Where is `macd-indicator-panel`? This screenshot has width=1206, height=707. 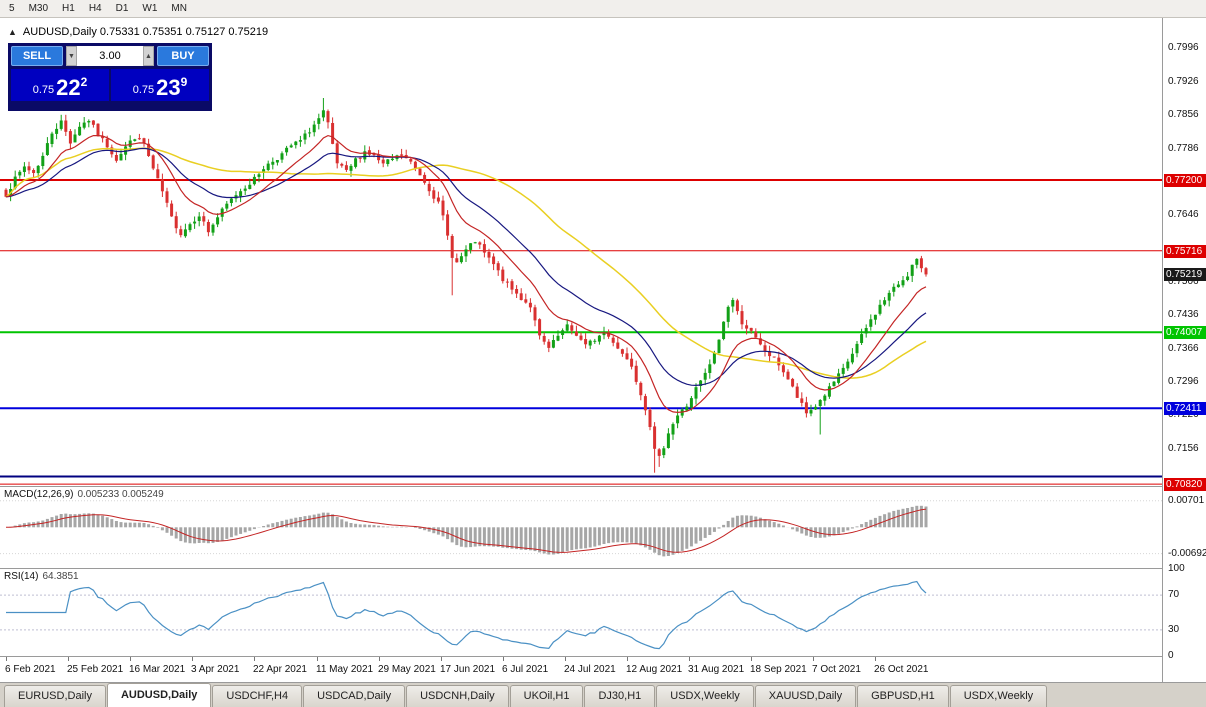 macd-indicator-panel is located at coordinates (581, 527).